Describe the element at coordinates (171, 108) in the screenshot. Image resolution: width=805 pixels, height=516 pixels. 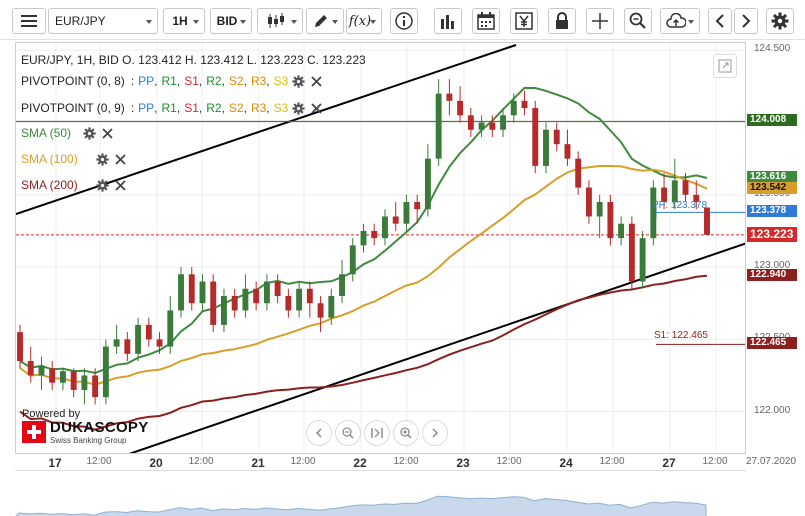
I see `pivot-legend-row: PIVOTPOINT (0, 9): PP, R1, S1, R2, S2, R3, S3` at that location.